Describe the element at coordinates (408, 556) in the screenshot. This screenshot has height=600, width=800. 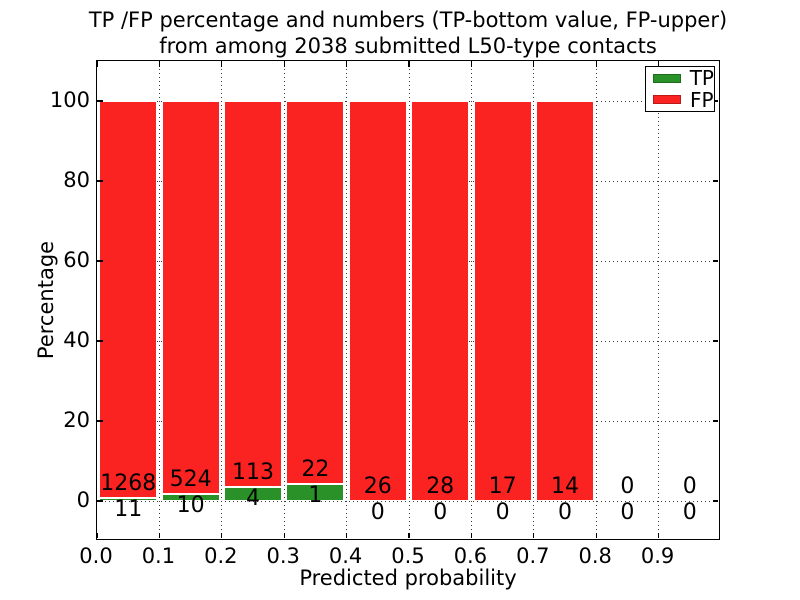
I see `x-tick-label: 0.5` at that location.